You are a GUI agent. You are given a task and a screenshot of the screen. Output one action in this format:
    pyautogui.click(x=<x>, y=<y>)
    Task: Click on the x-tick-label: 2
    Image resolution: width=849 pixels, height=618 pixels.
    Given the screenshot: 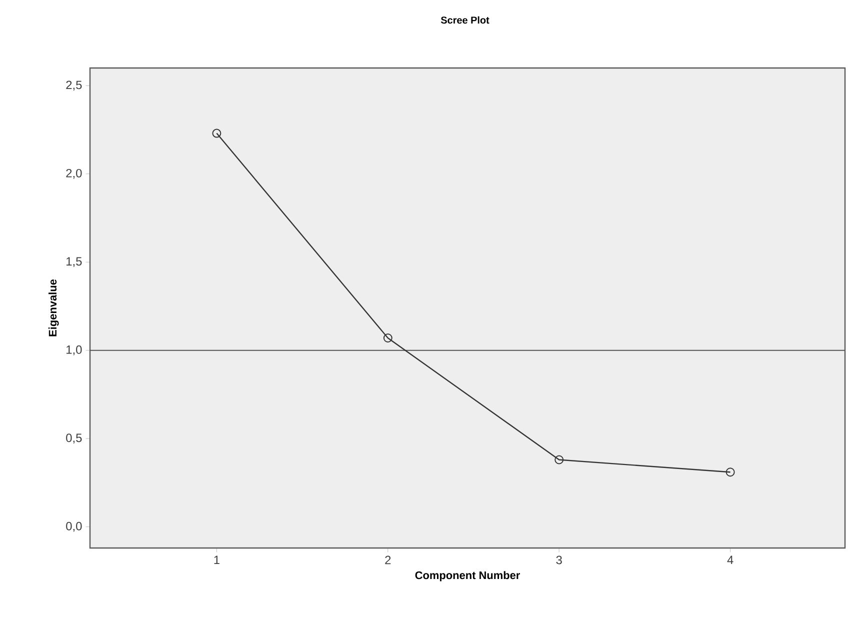 What is the action you would take?
    pyautogui.click(x=388, y=560)
    